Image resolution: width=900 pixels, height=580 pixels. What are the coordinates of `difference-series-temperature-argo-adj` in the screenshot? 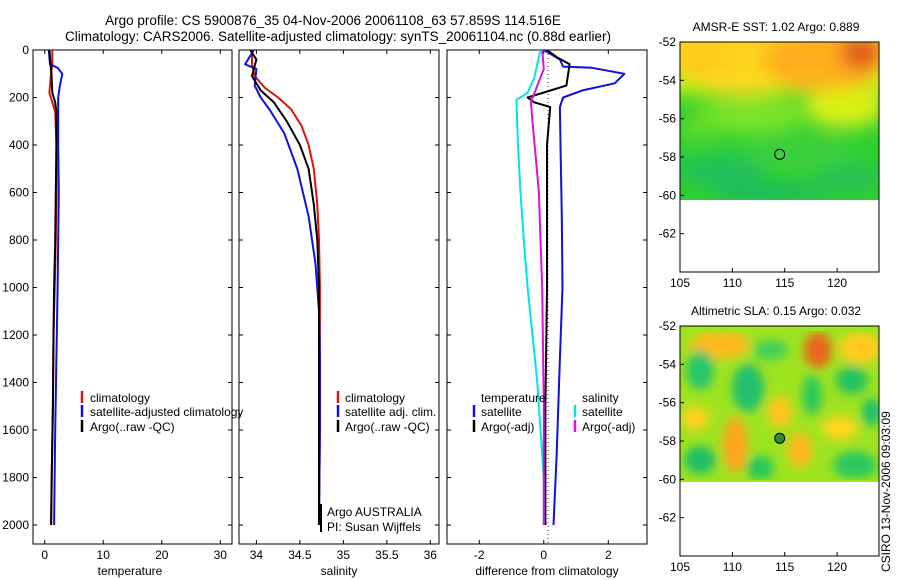 It's located at (548, 287).